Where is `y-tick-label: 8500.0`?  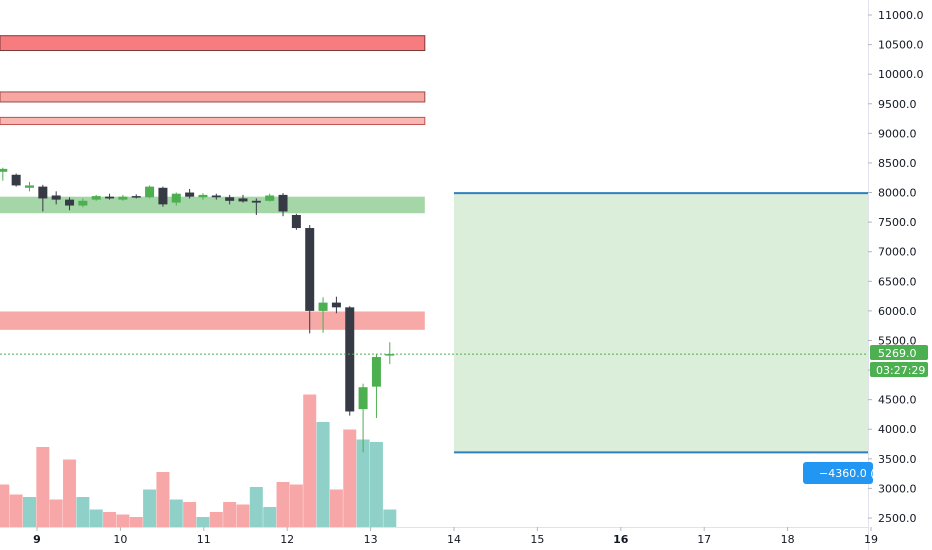 y-tick-label: 8500.0 is located at coordinates (897, 163).